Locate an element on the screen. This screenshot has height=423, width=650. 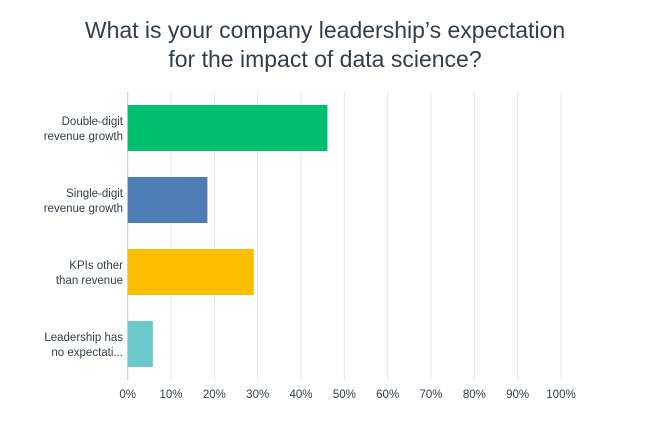
chart-title-line: for the impact of data science? is located at coordinates (325, 59).